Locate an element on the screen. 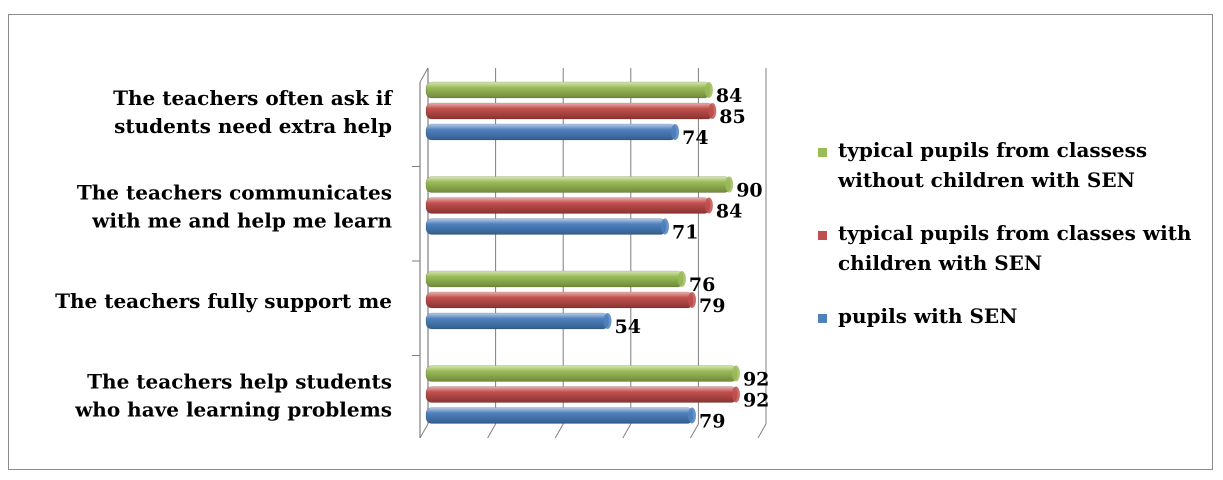  legend-label: pupils with SEN is located at coordinates (927, 316).